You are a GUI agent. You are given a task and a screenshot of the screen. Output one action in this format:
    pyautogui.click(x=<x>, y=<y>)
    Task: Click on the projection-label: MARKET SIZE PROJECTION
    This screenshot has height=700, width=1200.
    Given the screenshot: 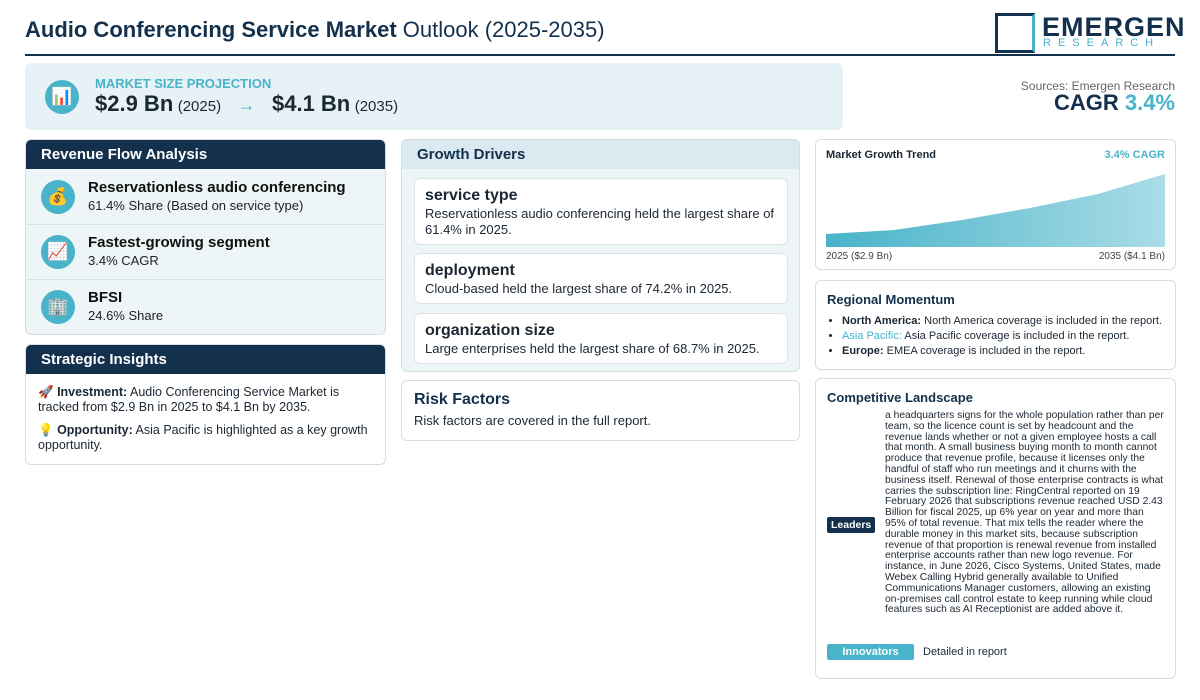 What is the action you would take?
    pyautogui.click(x=183, y=83)
    